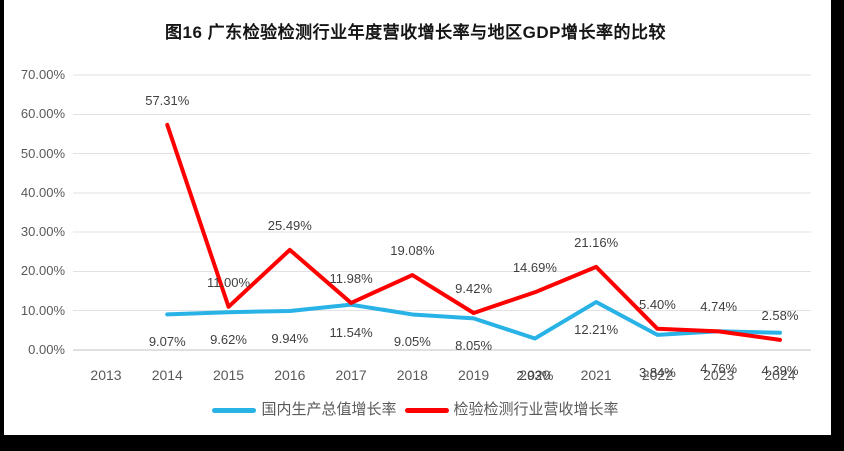 The width and height of the screenshot is (844, 451). What do you see at coordinates (290, 375) in the screenshot?
I see `x-tick-label: 2016` at bounding box center [290, 375].